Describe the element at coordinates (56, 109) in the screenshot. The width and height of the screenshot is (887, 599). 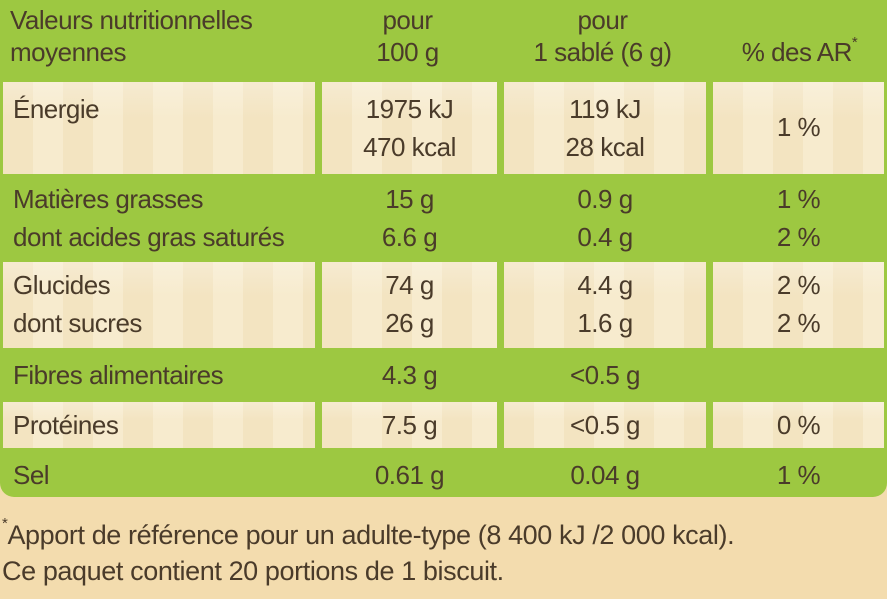
I see `row-energy-label-text: Énergie` at that location.